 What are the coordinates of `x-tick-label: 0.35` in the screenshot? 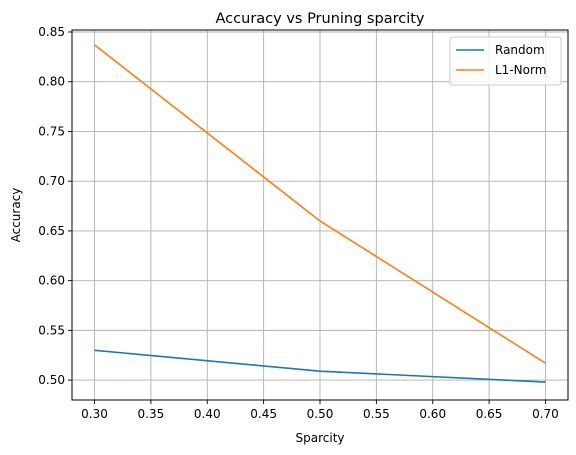 It's located at (151, 414).